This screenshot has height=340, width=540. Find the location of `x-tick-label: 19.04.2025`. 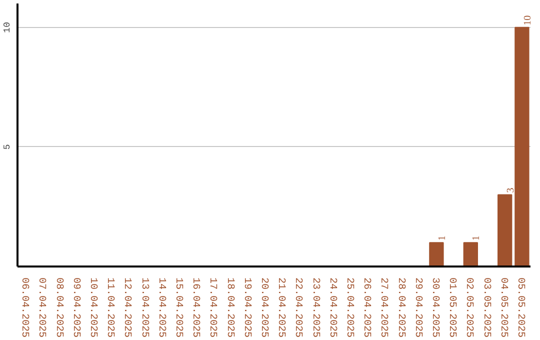

x-tick-label: 19.04.2025 is located at coordinates (246, 308).